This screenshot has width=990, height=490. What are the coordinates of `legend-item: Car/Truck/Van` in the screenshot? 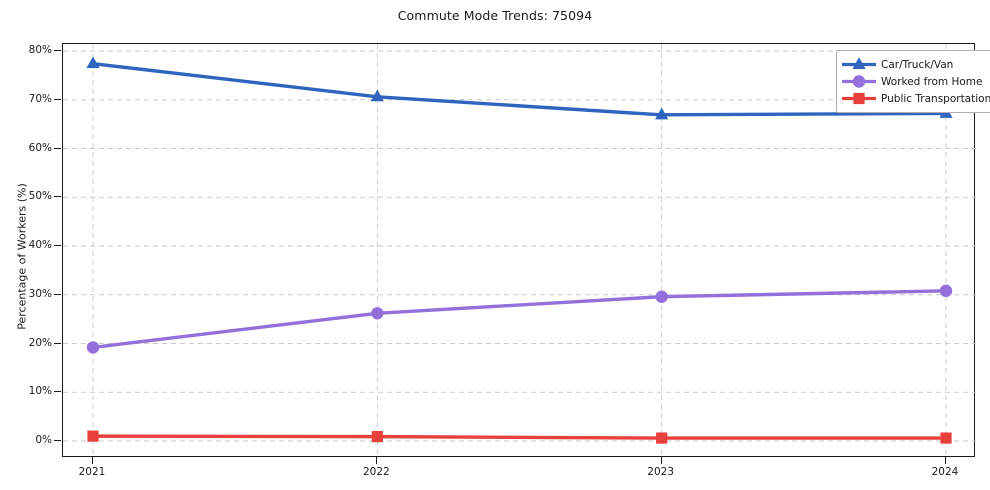 It's located at (915, 64).